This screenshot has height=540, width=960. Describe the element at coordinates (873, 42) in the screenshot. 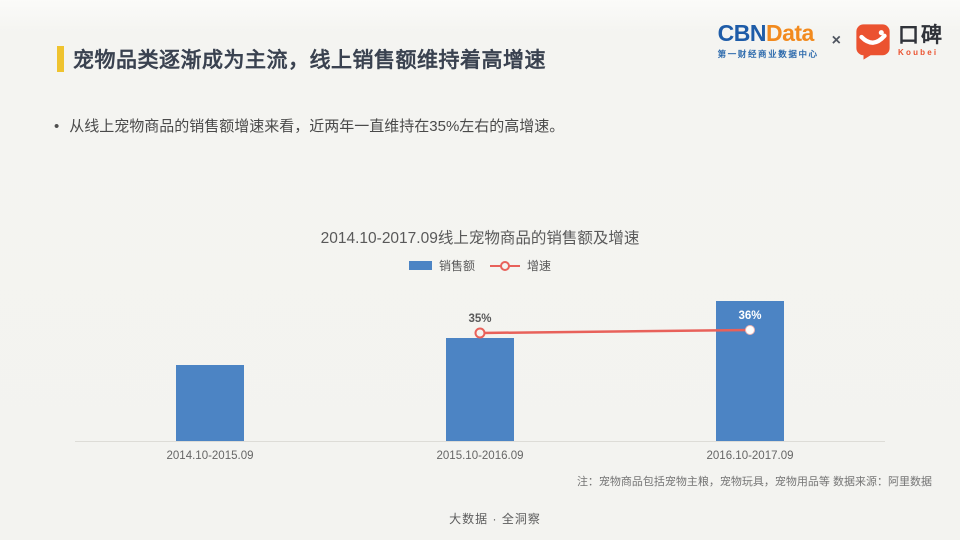

I see `koubei-smile-icon` at that location.